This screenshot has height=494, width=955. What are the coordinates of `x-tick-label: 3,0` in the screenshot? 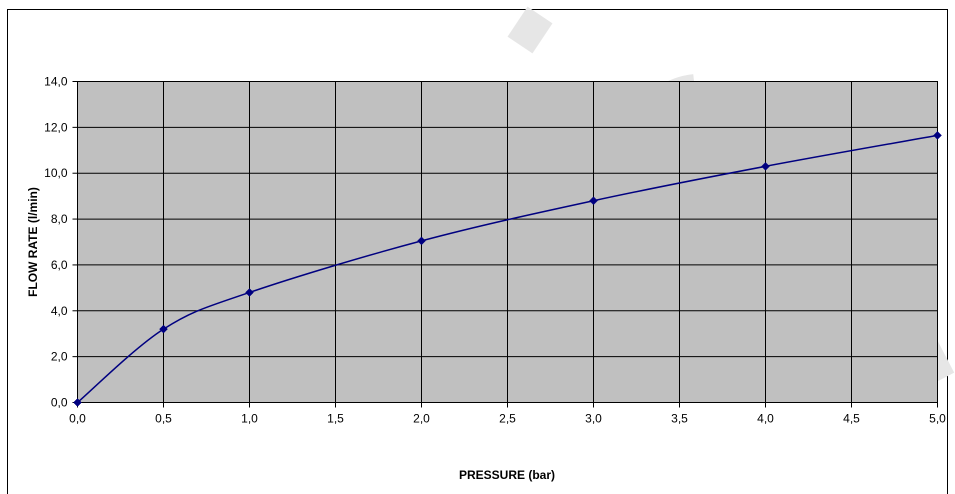 It's located at (593, 419).